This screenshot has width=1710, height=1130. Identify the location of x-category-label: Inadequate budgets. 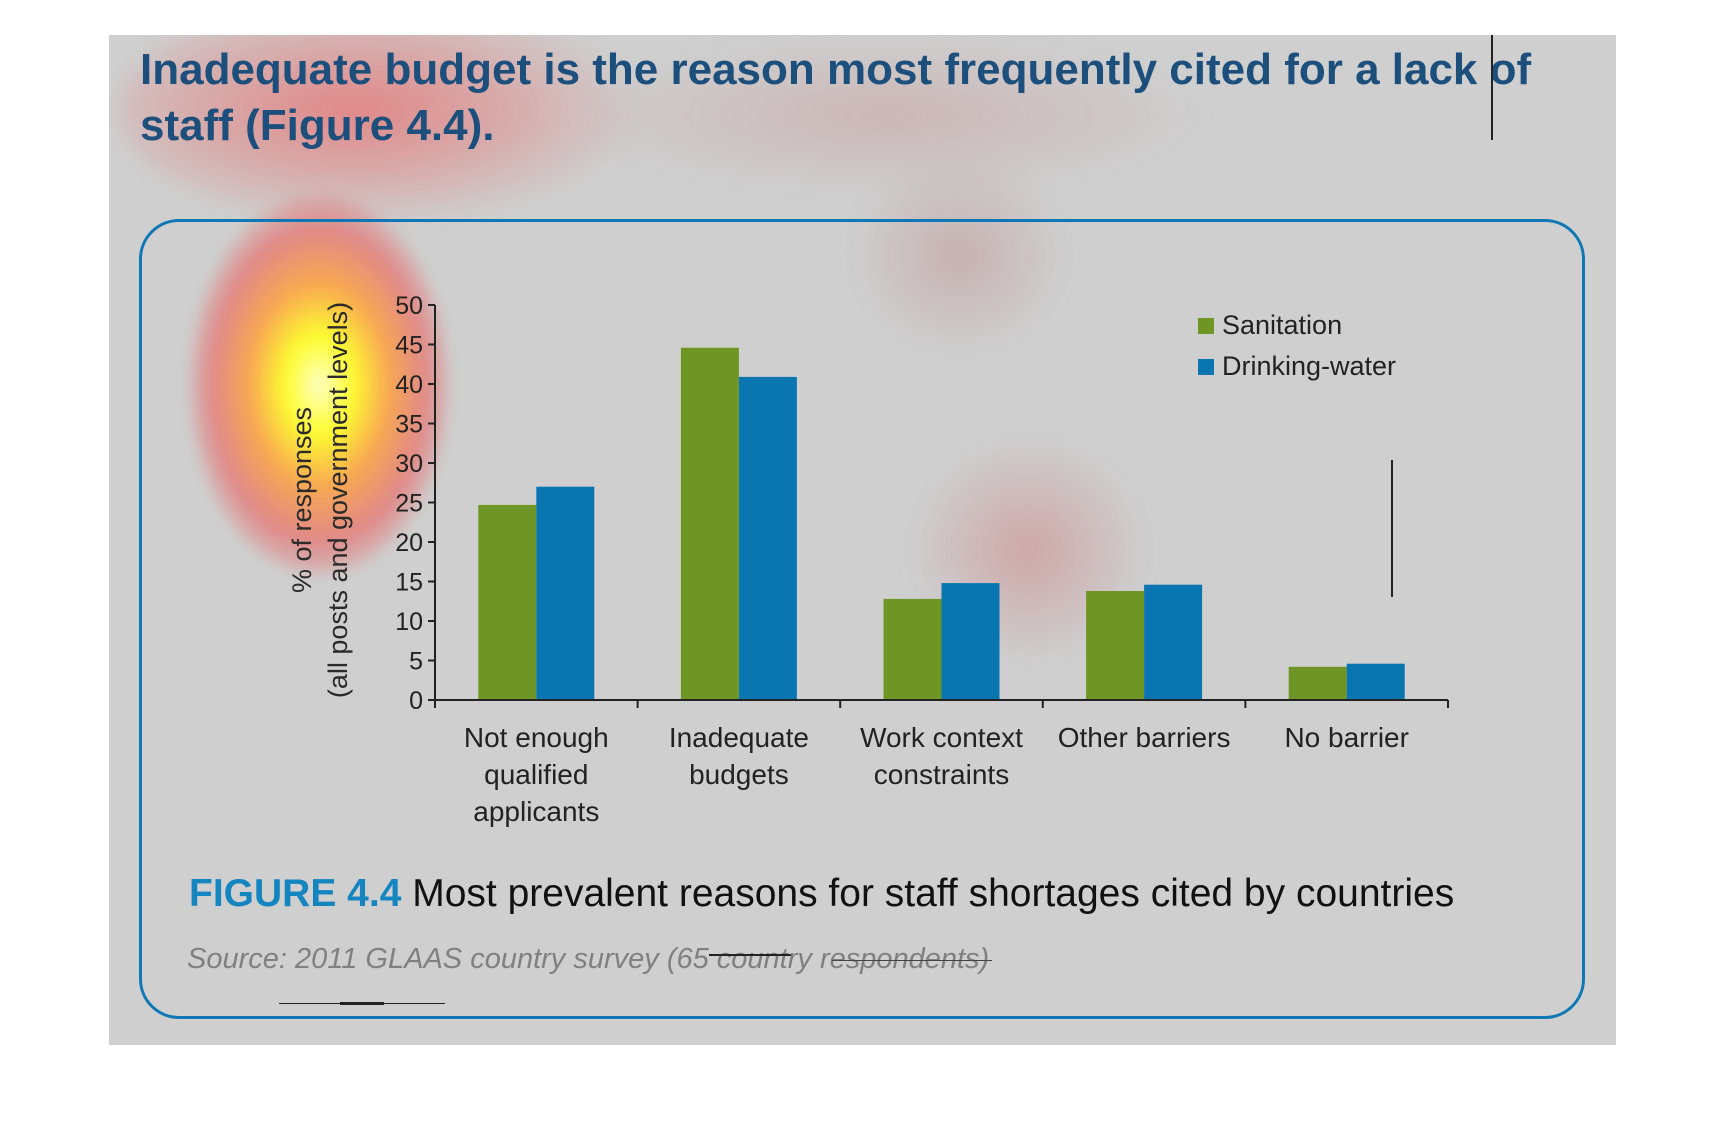
(739, 756).